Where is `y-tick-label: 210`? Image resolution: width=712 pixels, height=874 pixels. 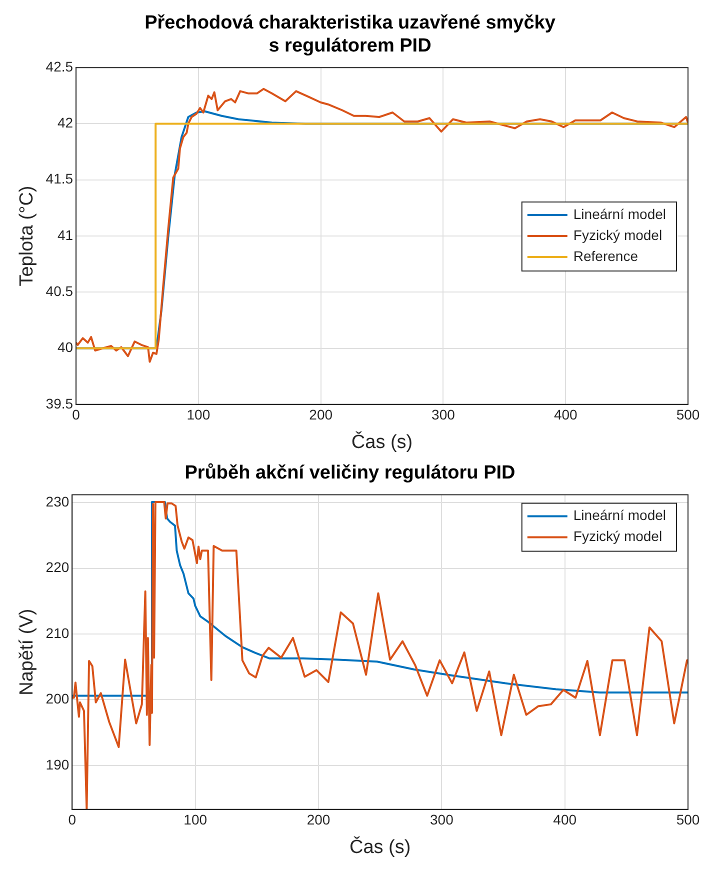 y-tick-label: 210 is located at coordinates (58, 632).